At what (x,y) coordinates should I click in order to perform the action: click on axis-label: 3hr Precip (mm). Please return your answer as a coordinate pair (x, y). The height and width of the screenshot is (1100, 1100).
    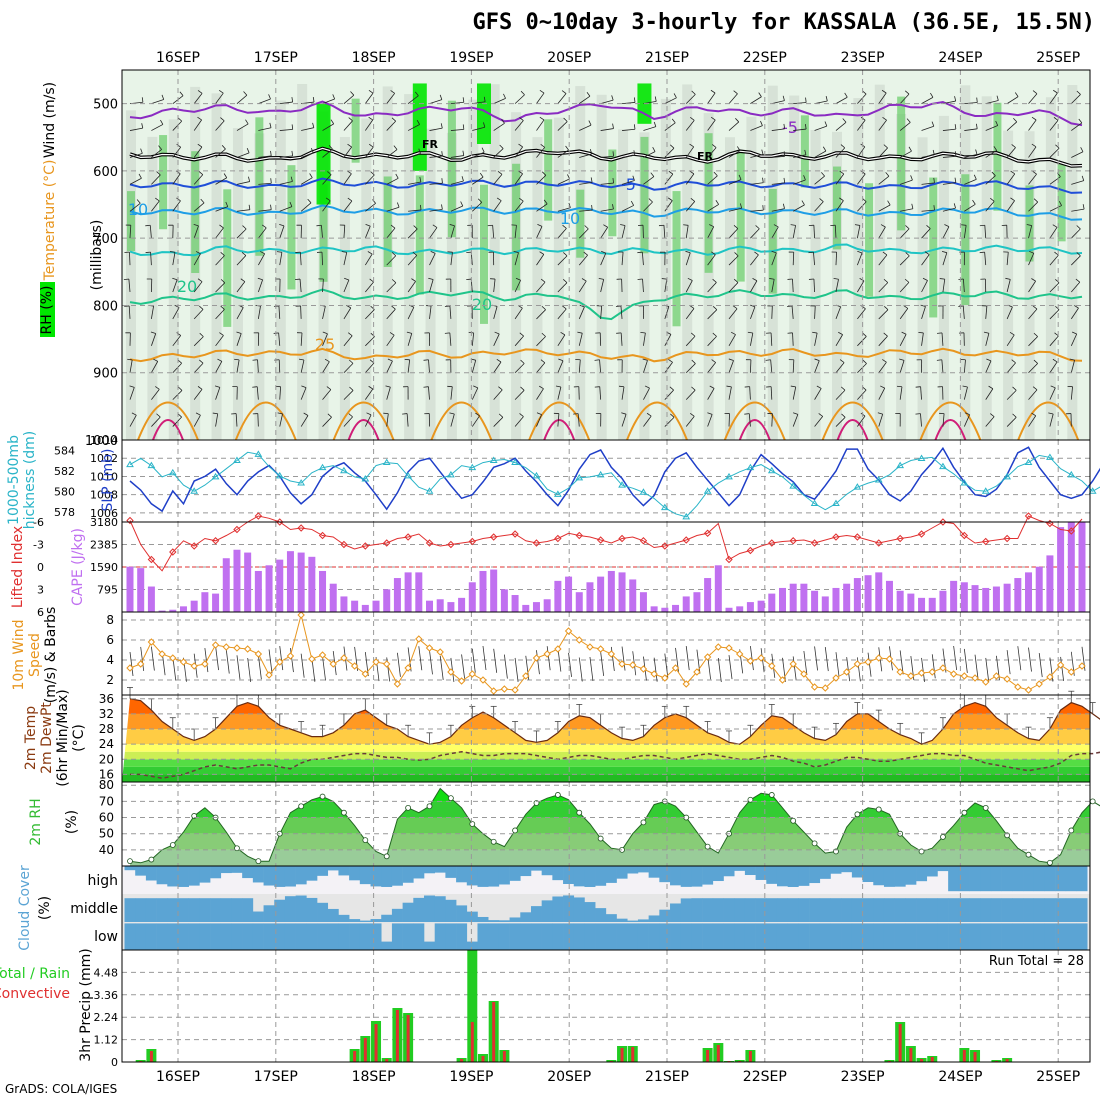
    Looking at the image, I should click on (86, 1004).